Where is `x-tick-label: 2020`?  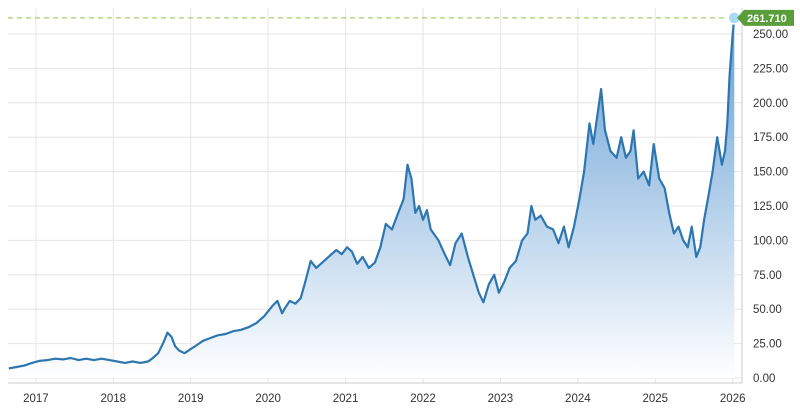 x-tick-label: 2020 is located at coordinates (268, 399).